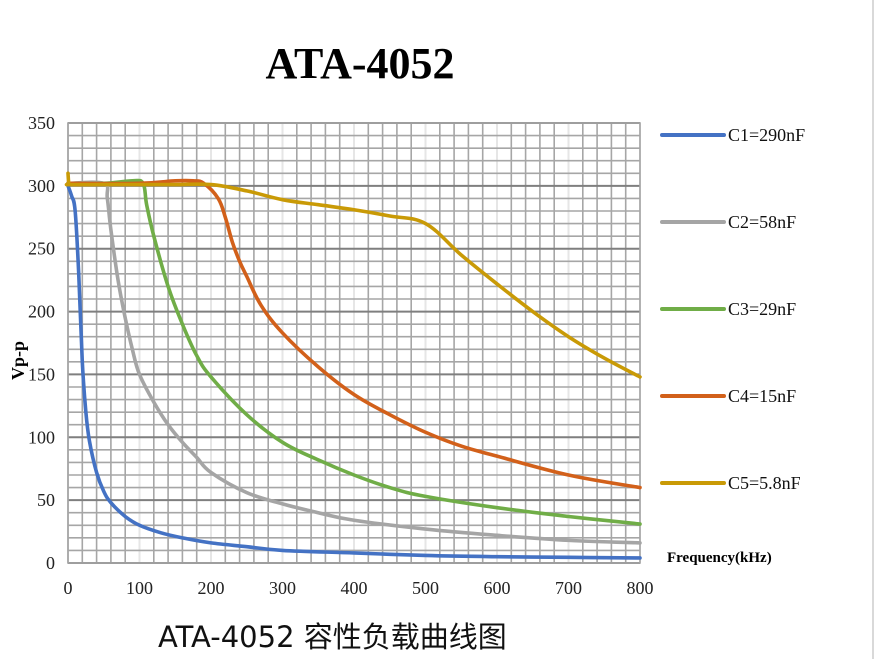  What do you see at coordinates (762, 309) in the screenshot?
I see `legend-label: C3=29nF` at bounding box center [762, 309].